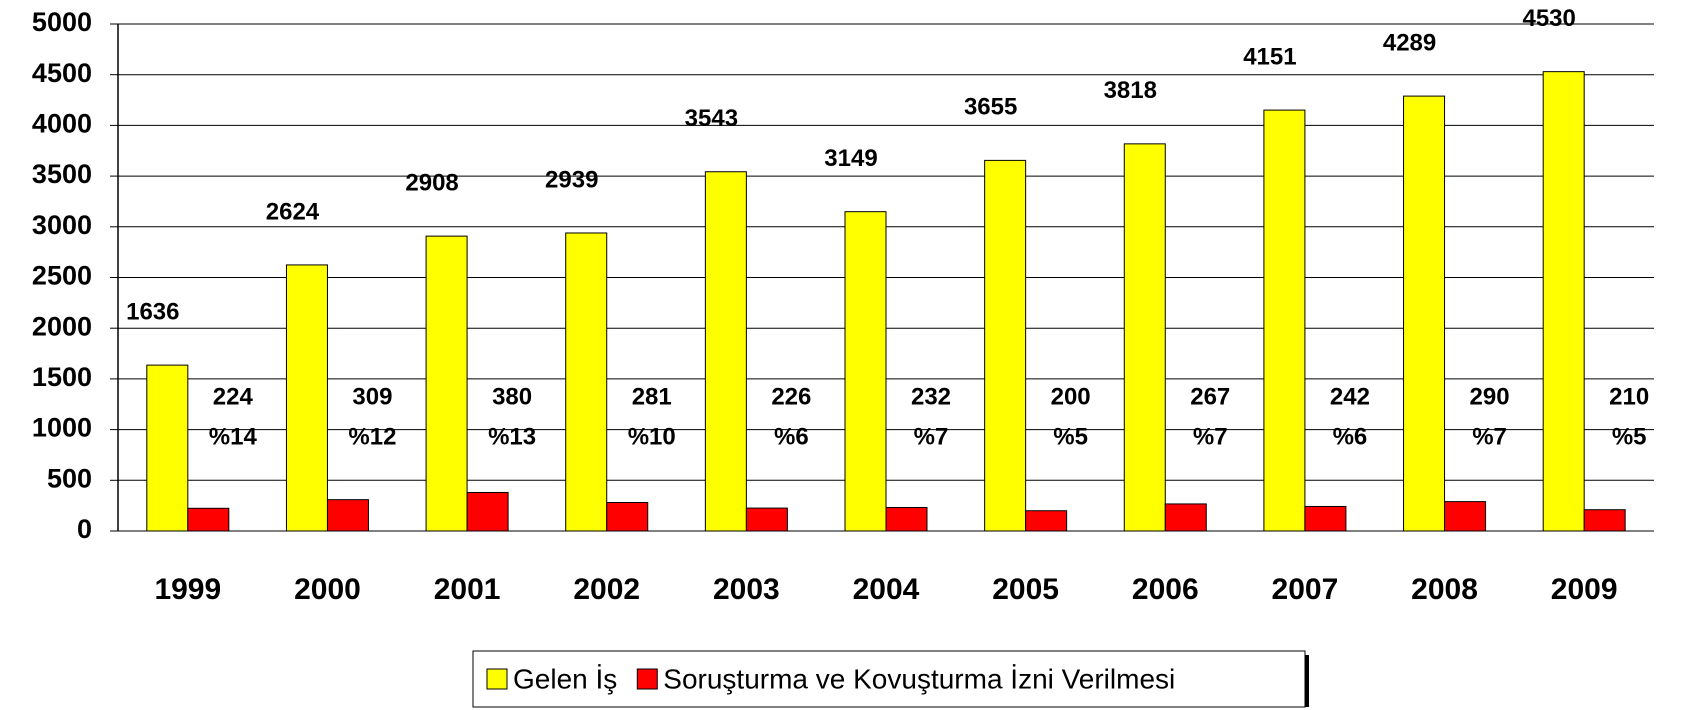 Image resolution: width=1684 pixels, height=710 pixels. What do you see at coordinates (1269, 56) in the screenshot?
I see `value-label: 4151` at bounding box center [1269, 56].